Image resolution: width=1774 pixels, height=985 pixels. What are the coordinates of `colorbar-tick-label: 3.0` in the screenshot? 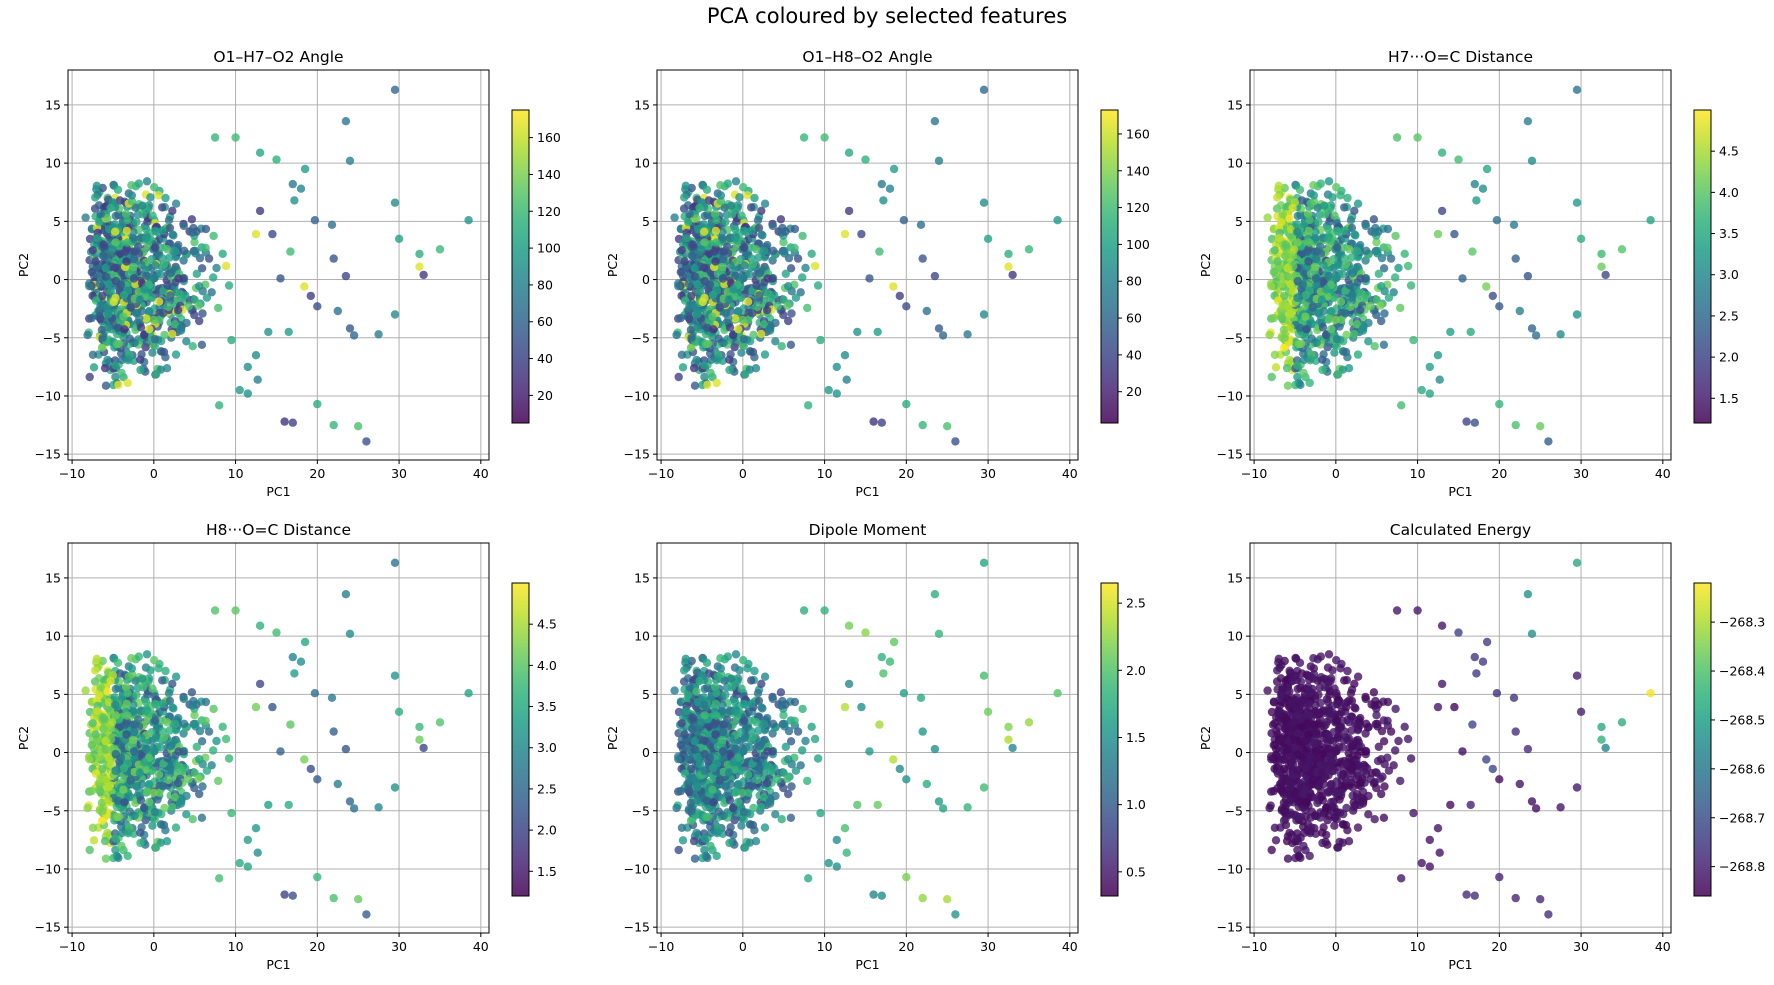 It's located at (547, 747).